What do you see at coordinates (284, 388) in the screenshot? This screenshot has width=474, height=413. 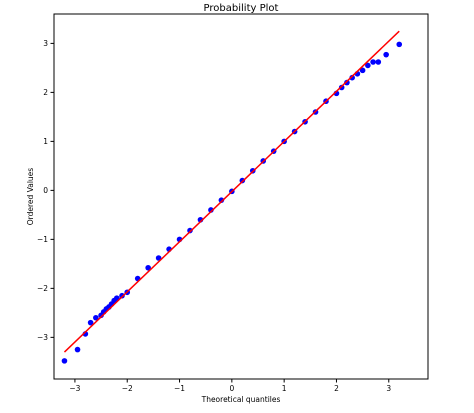 I see `x-tick-label: 1` at bounding box center [284, 388].